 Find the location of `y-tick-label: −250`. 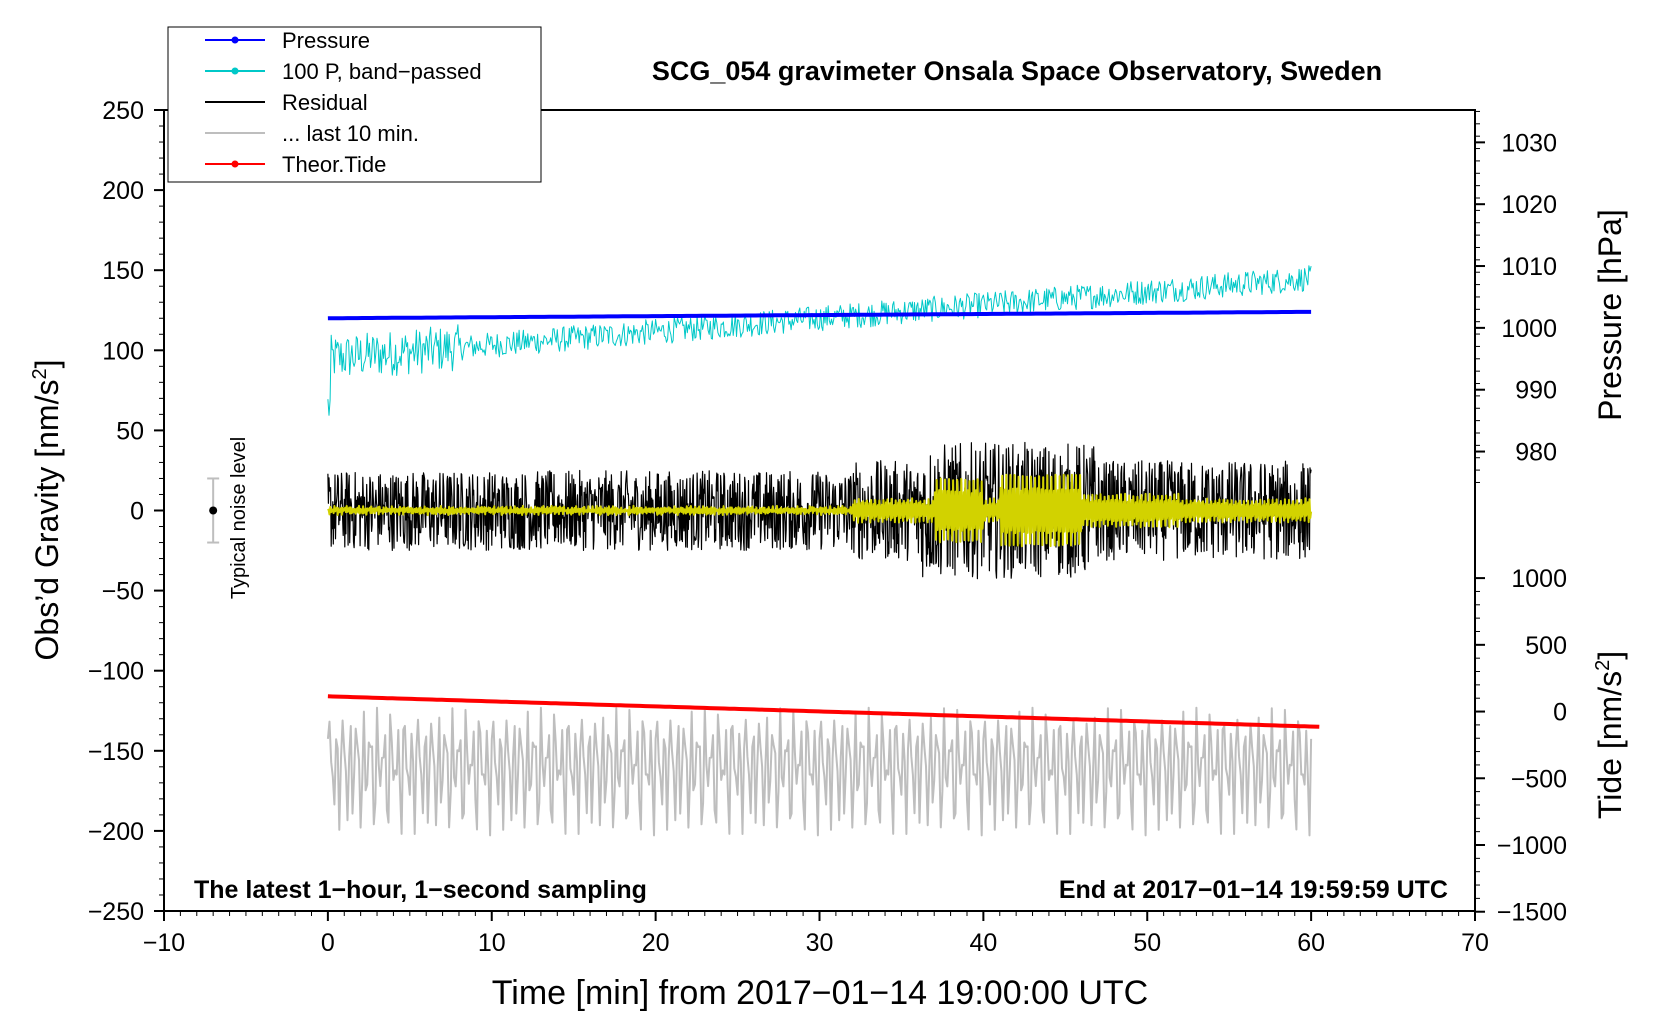

y-tick-label: −250 is located at coordinates (116, 912).